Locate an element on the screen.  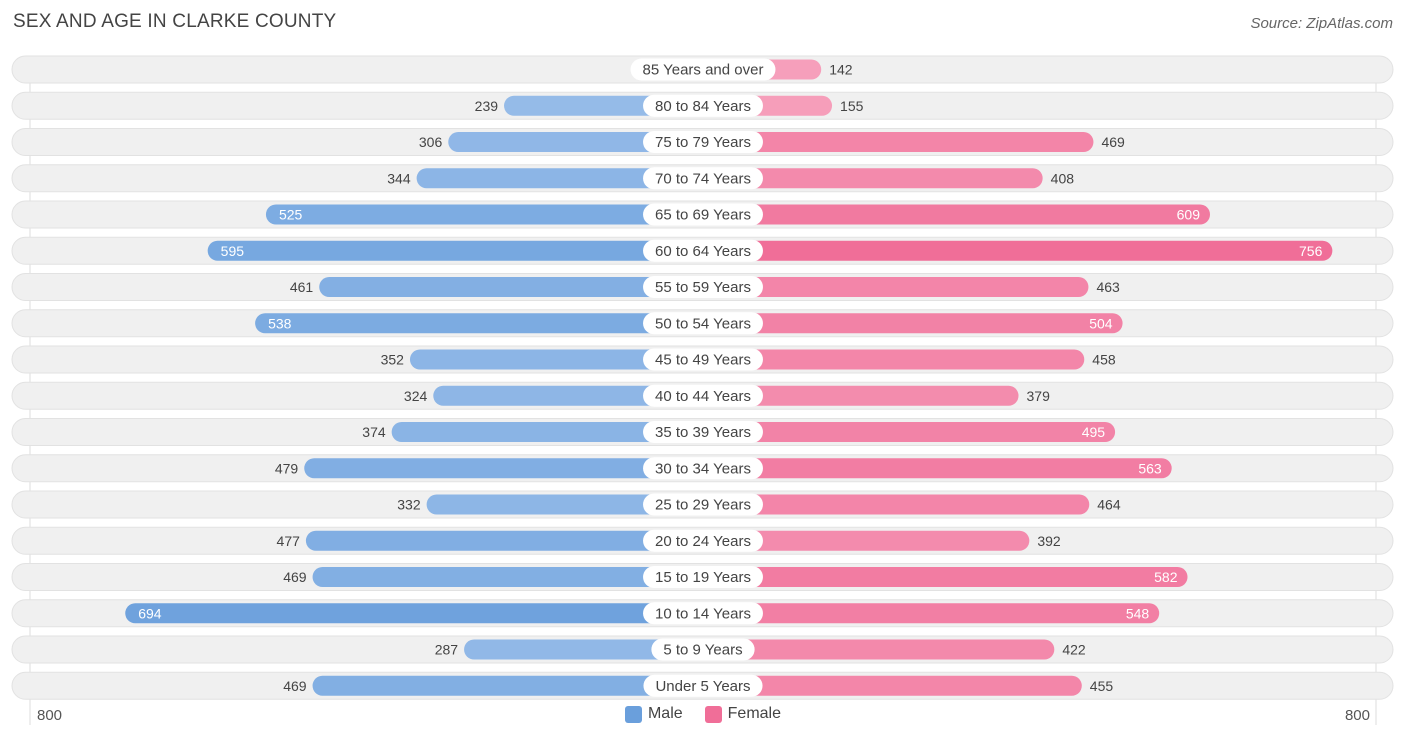
axis-label-left: 800 is located at coordinates (50, 715).